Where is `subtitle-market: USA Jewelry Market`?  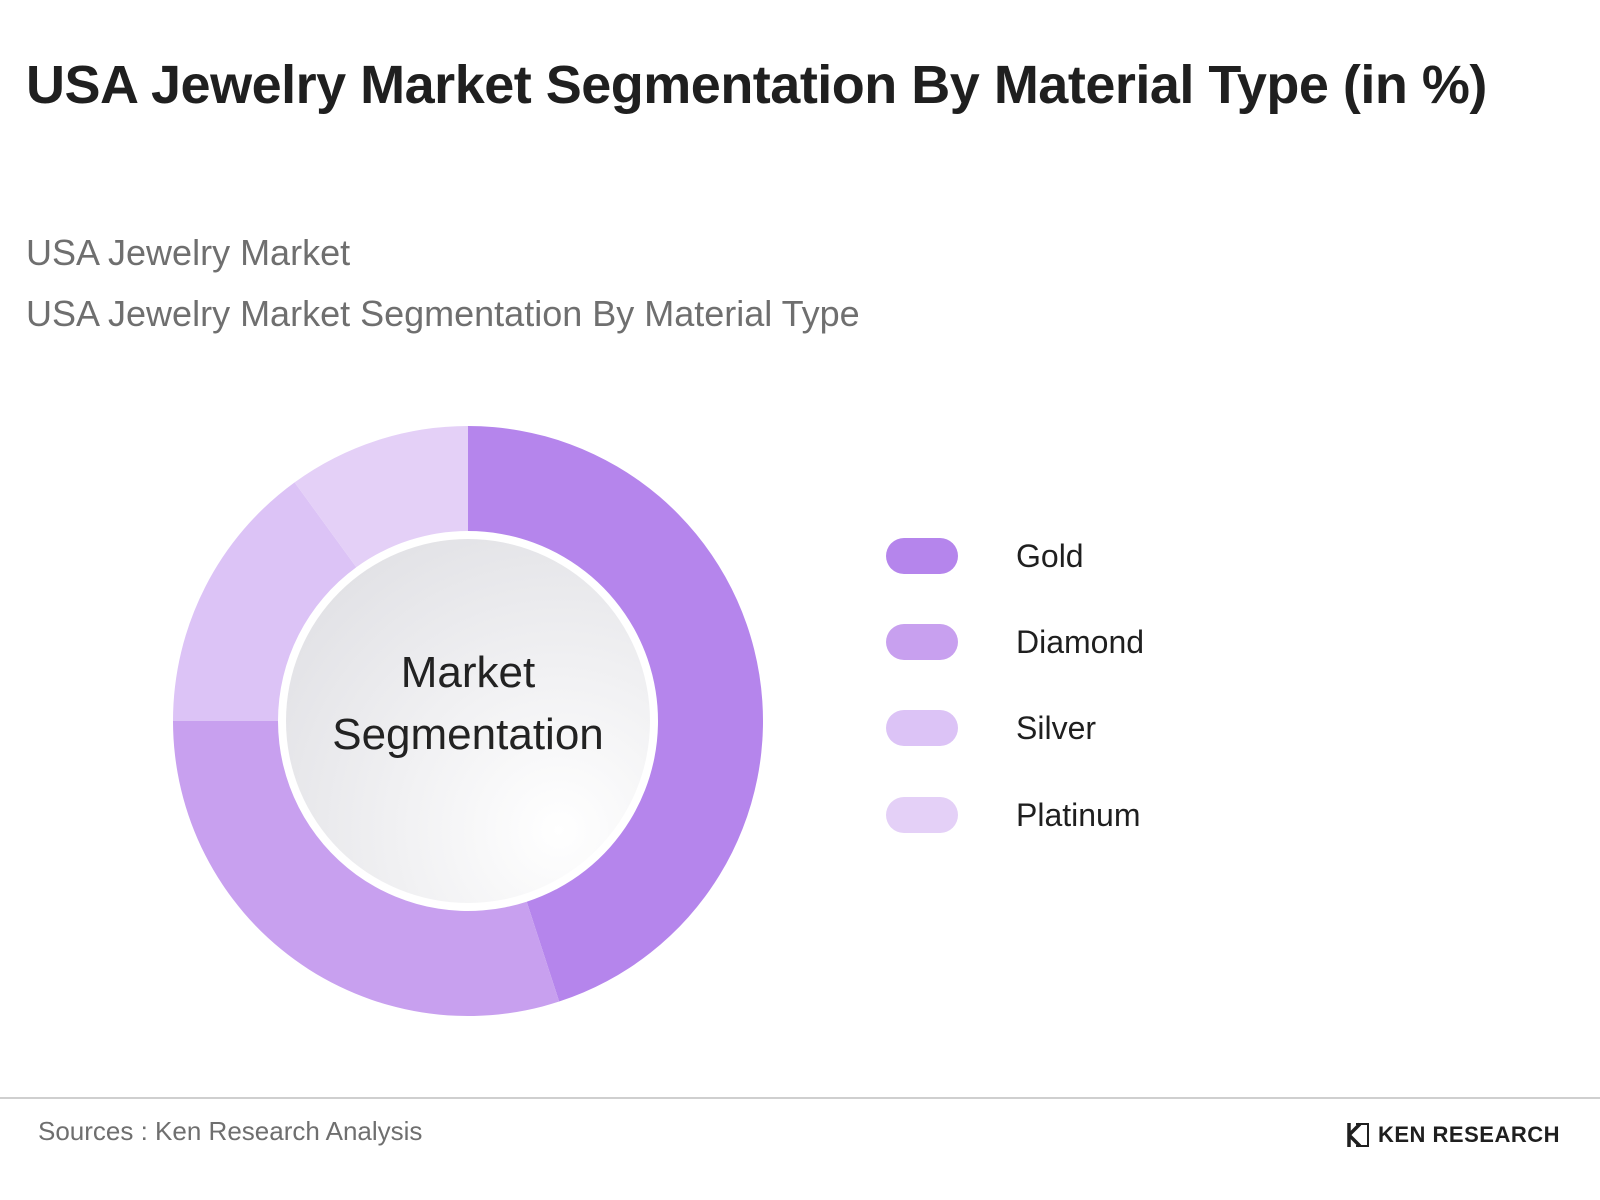
subtitle-market: USA Jewelry Market is located at coordinates (188, 252).